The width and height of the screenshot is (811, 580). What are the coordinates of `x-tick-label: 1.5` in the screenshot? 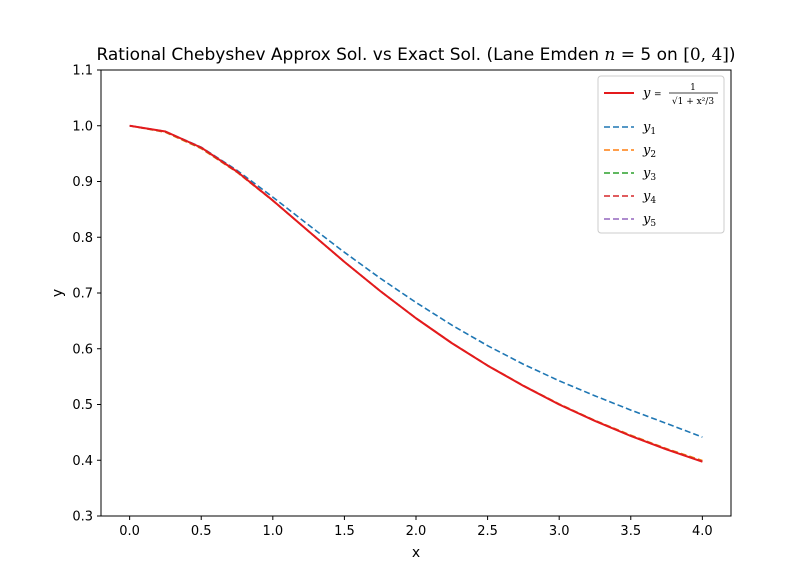 It's located at (344, 531).